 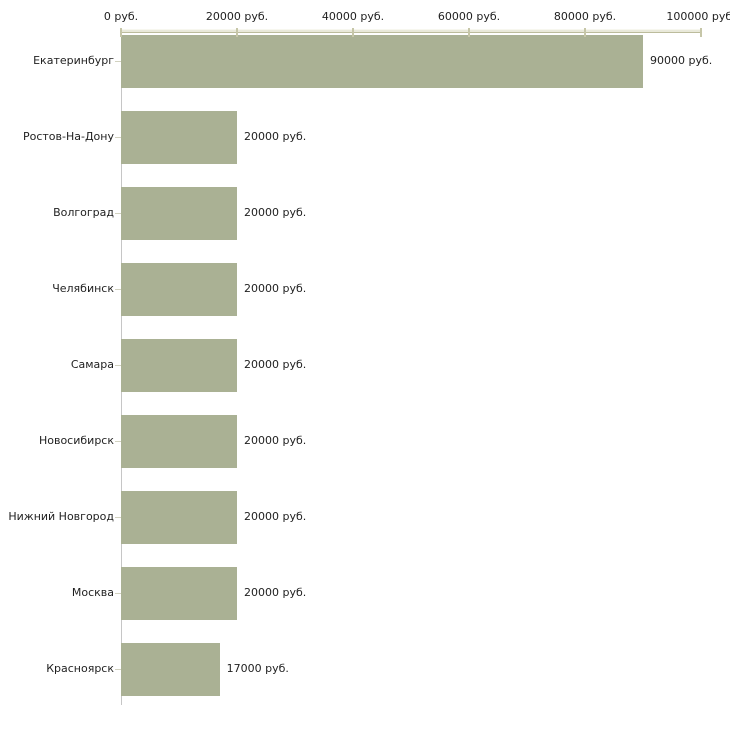 What do you see at coordinates (83, 212) in the screenshot?
I see `category-label: Волгоград` at bounding box center [83, 212].